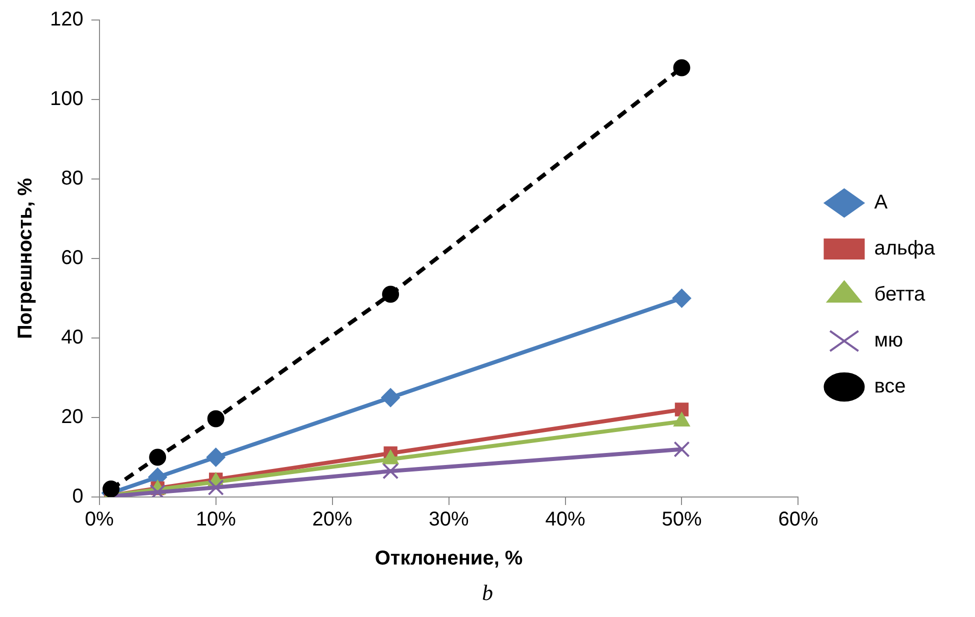 This screenshot has width=975, height=617. I want to click on legend-label: альфа, so click(905, 249).